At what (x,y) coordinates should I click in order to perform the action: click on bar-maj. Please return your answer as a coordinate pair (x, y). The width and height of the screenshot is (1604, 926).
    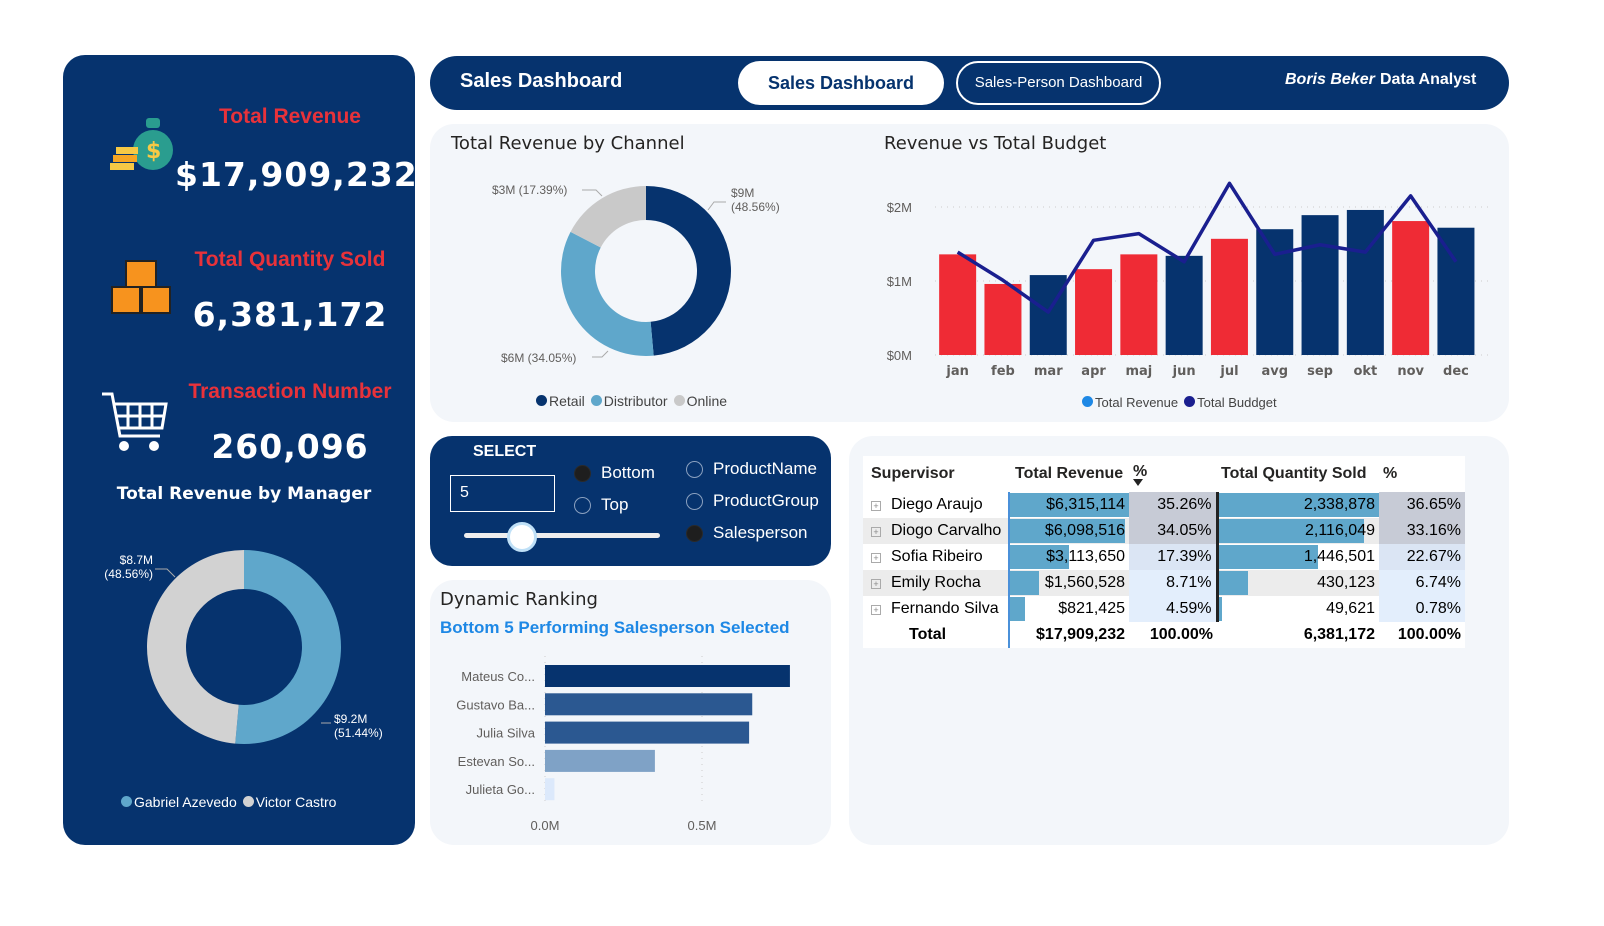
    Looking at the image, I should click on (1139, 304).